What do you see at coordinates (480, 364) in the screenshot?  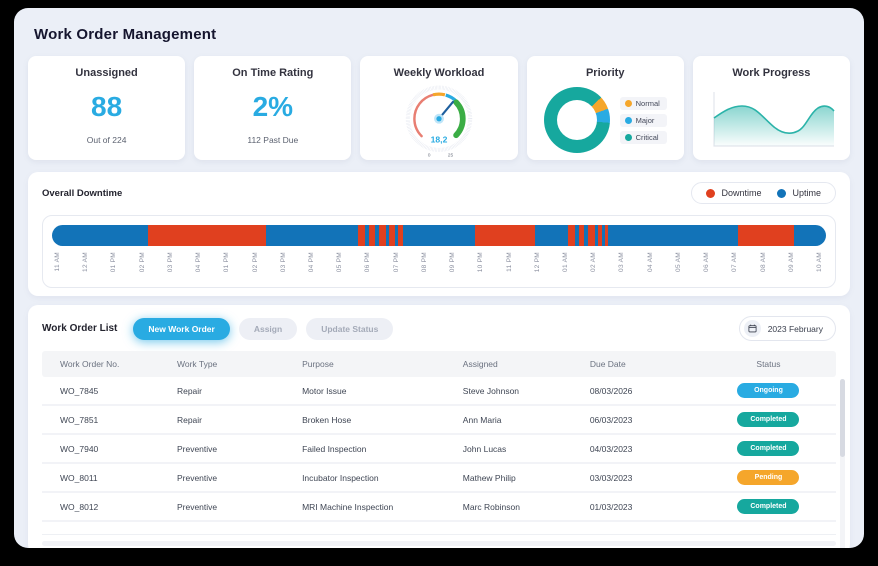 I see `col-header: Assigned` at bounding box center [480, 364].